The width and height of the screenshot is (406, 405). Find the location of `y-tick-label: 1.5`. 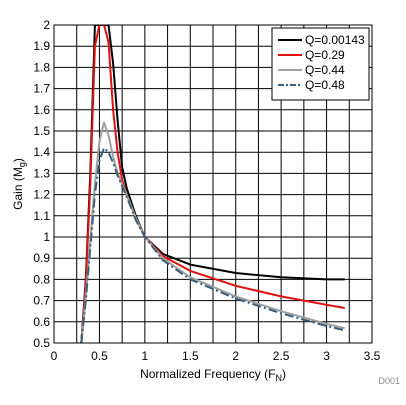

y-tick-label: 1.5 is located at coordinates (41, 131).